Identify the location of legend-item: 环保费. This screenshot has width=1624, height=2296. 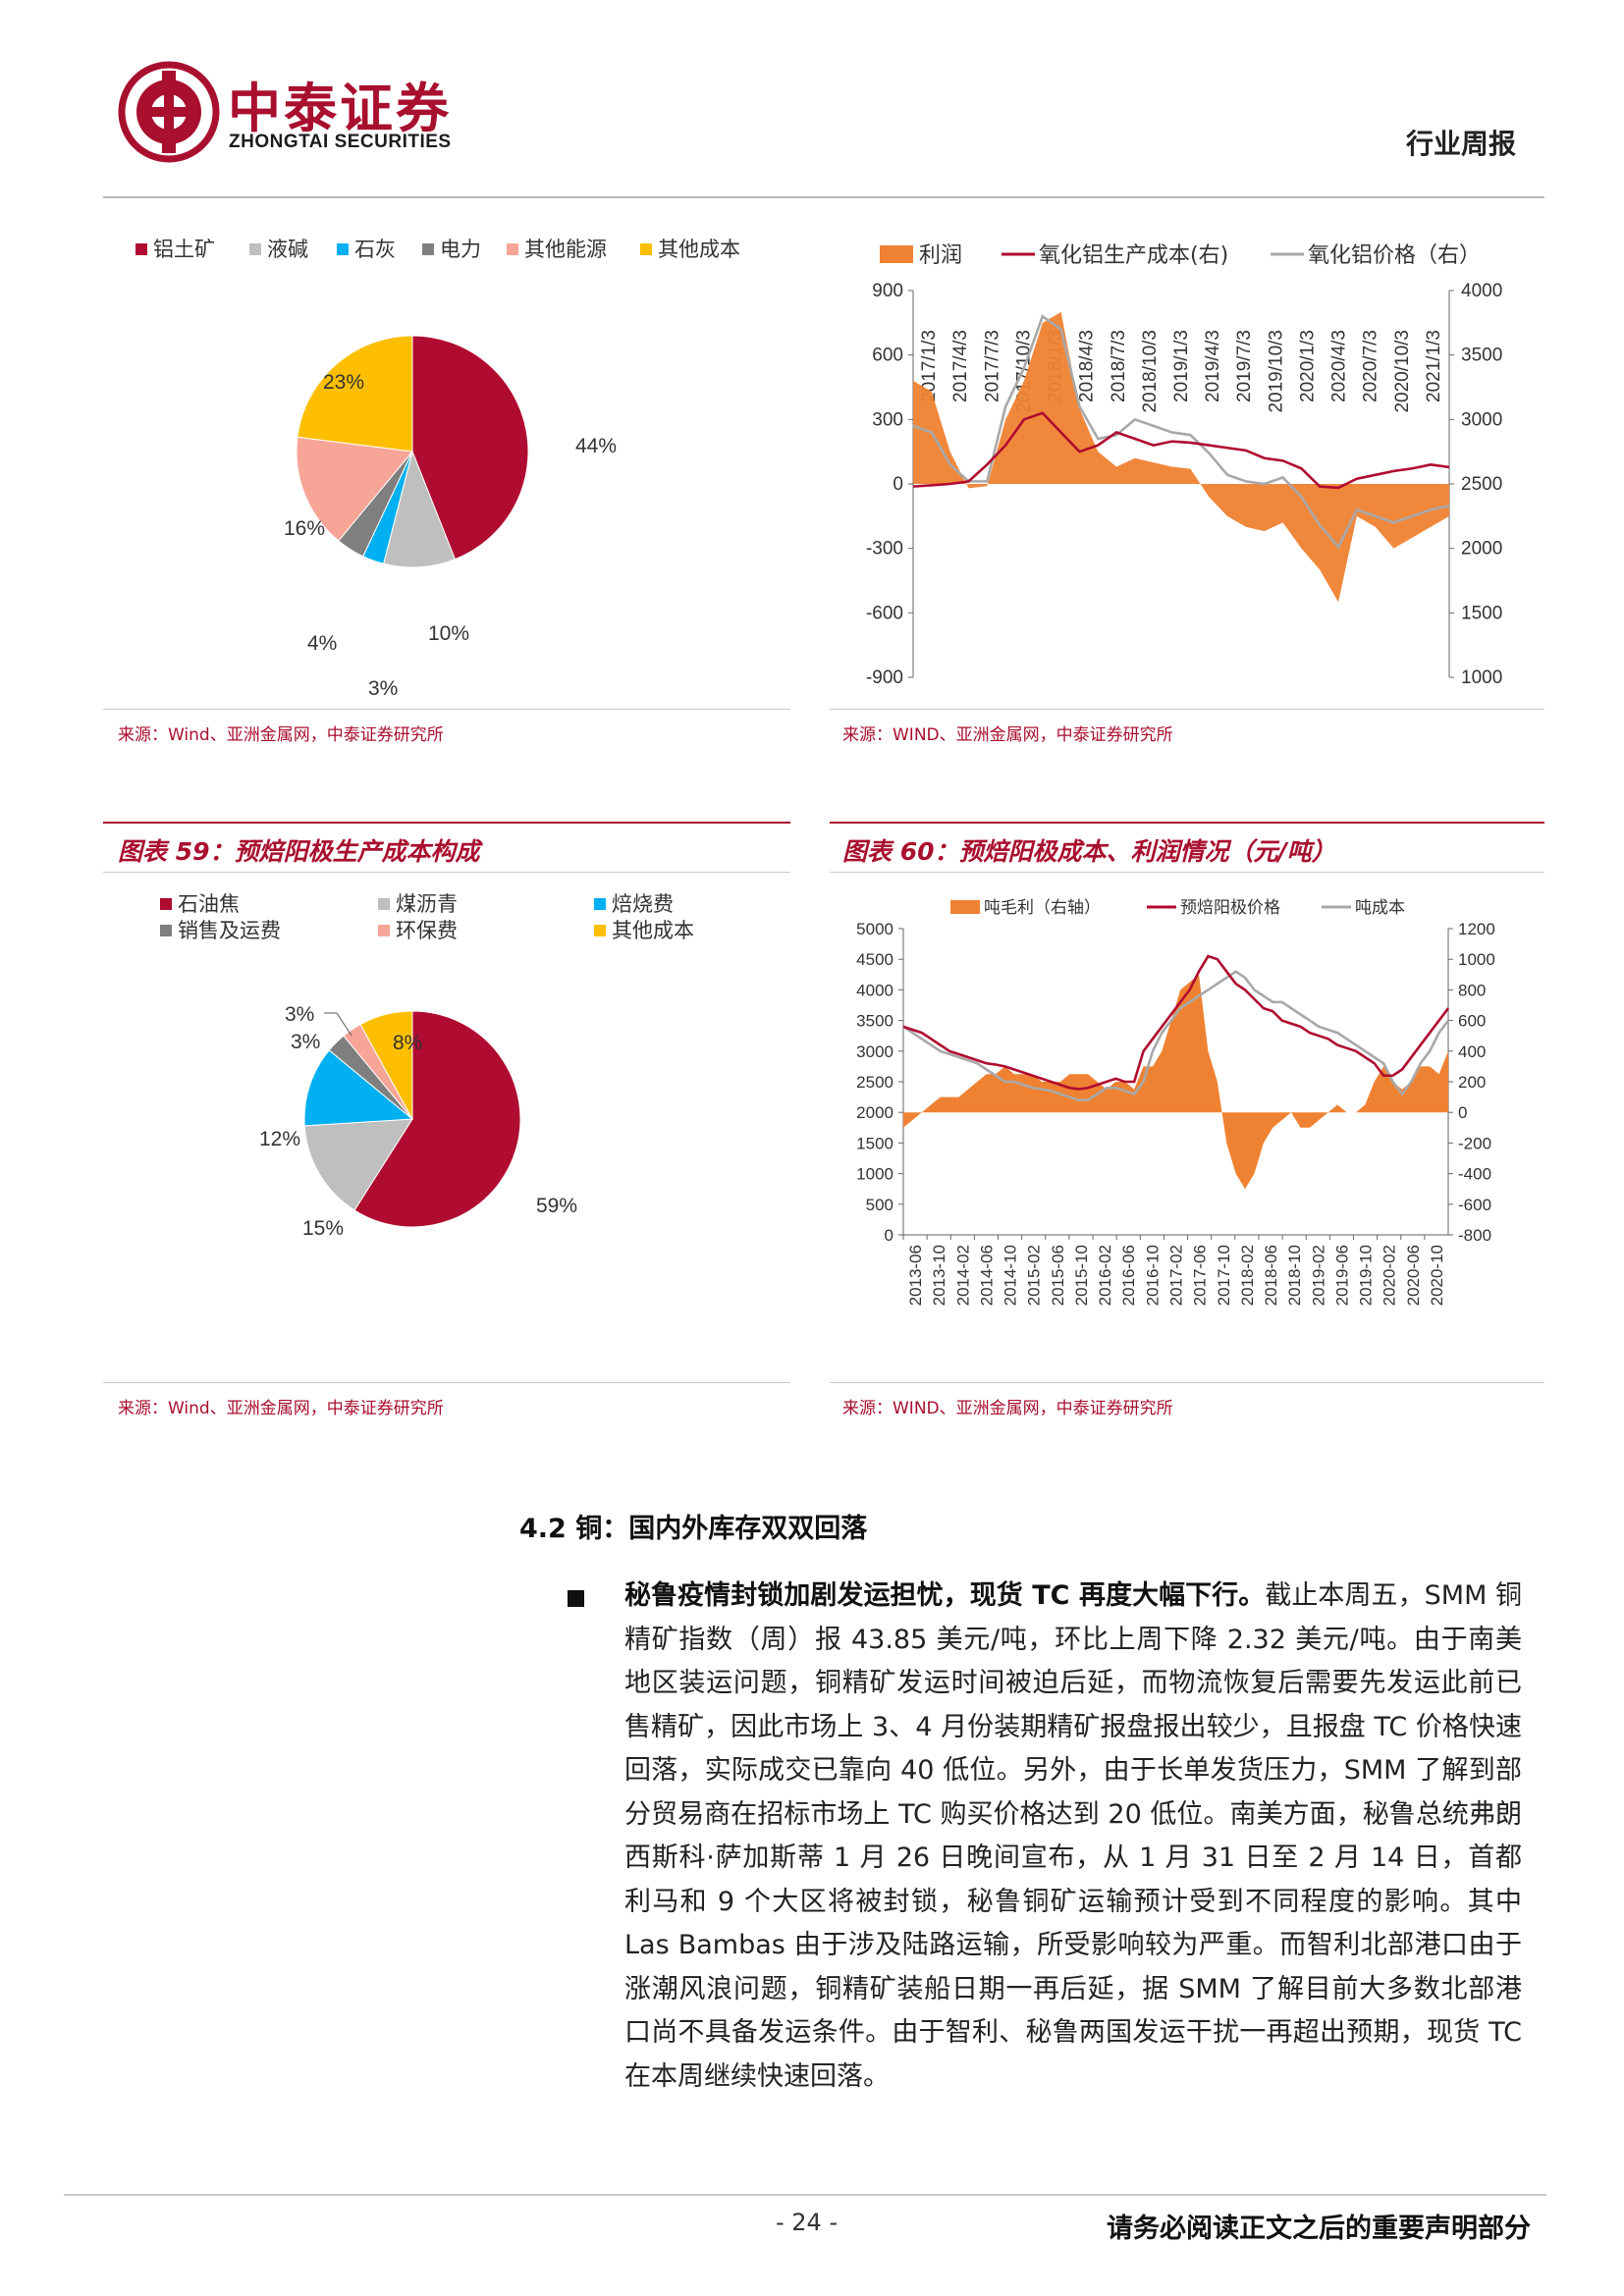
(418, 929).